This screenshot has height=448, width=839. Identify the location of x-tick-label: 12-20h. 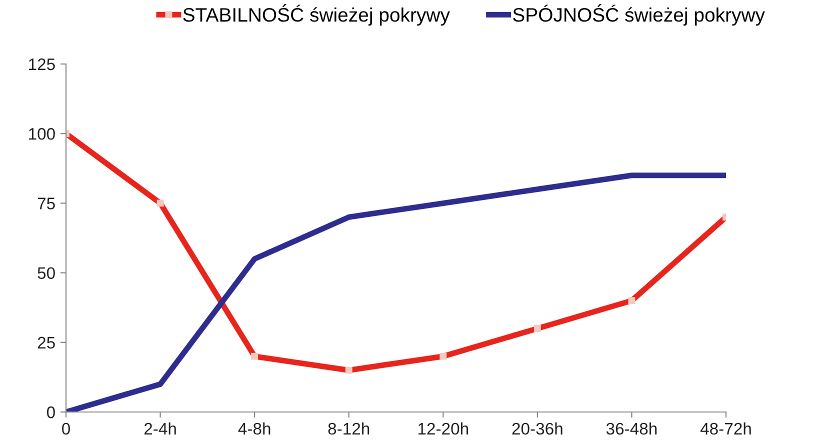
(443, 428).